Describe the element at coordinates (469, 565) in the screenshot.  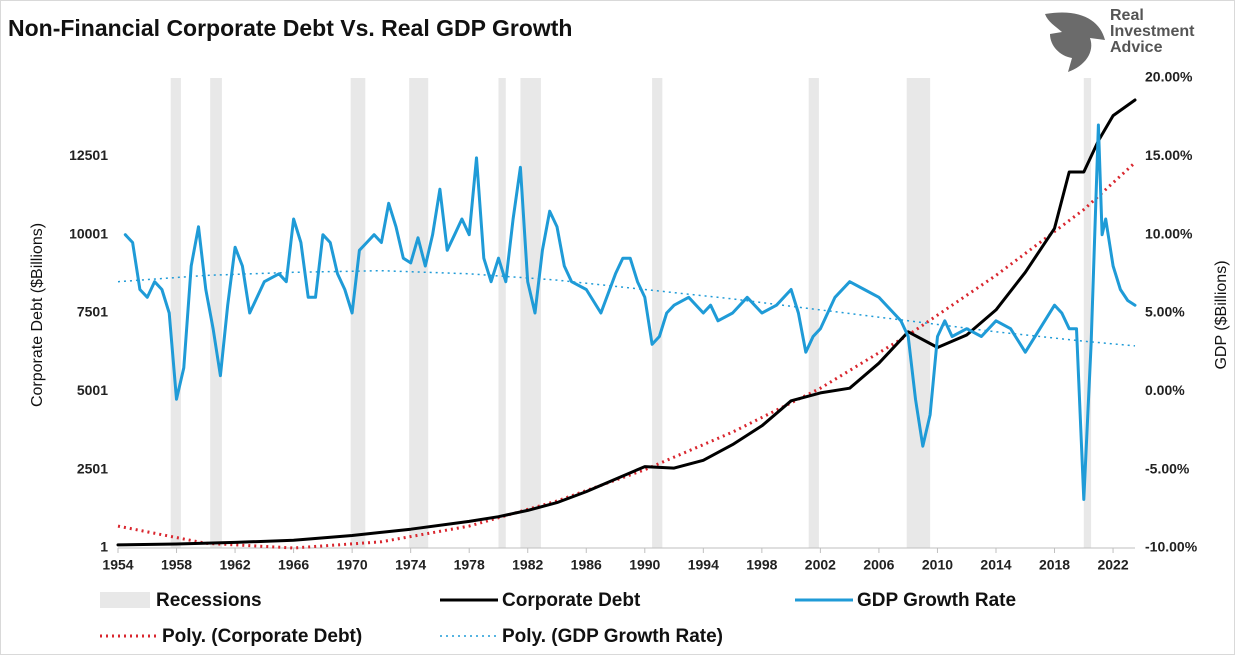
I see `x-tick-label: 1978` at that location.